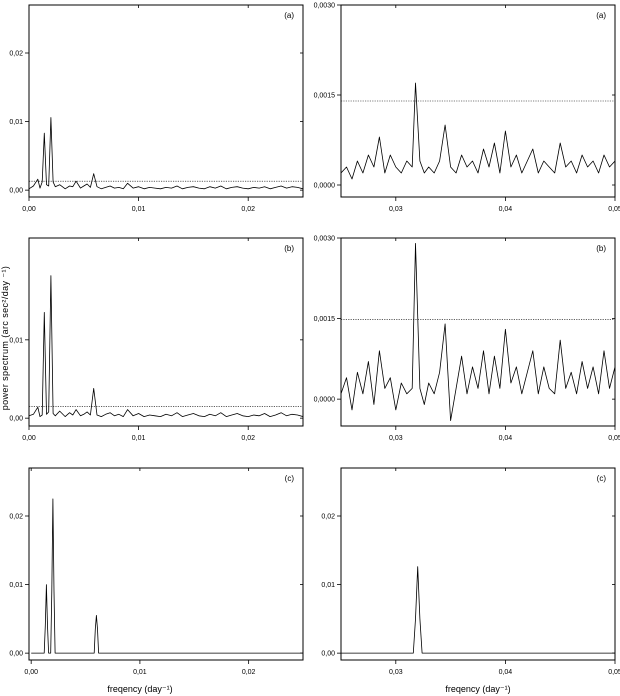 The image size is (620, 696). What do you see at coordinates (139, 689) in the screenshot?
I see `x-axis-label-left: freqency (day⁻¹)` at bounding box center [139, 689].